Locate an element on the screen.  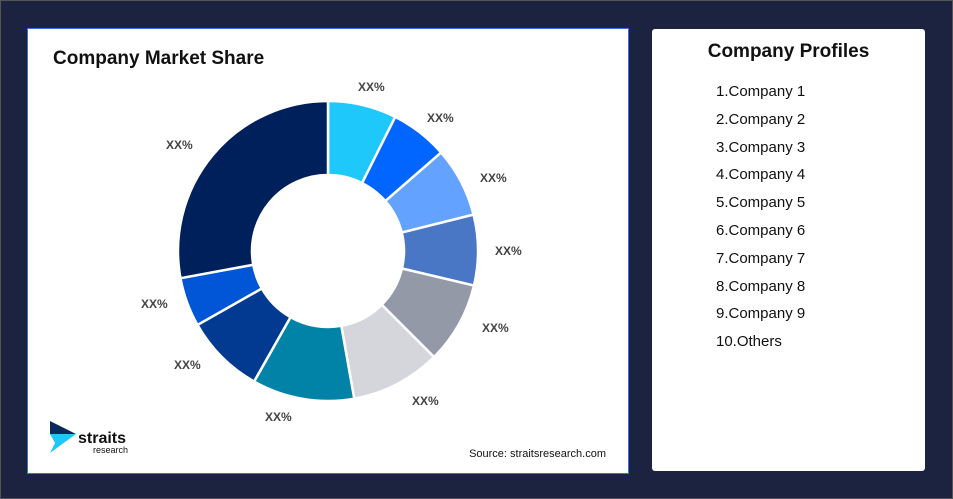
slice-label-9: XX% is located at coordinates (154, 304).